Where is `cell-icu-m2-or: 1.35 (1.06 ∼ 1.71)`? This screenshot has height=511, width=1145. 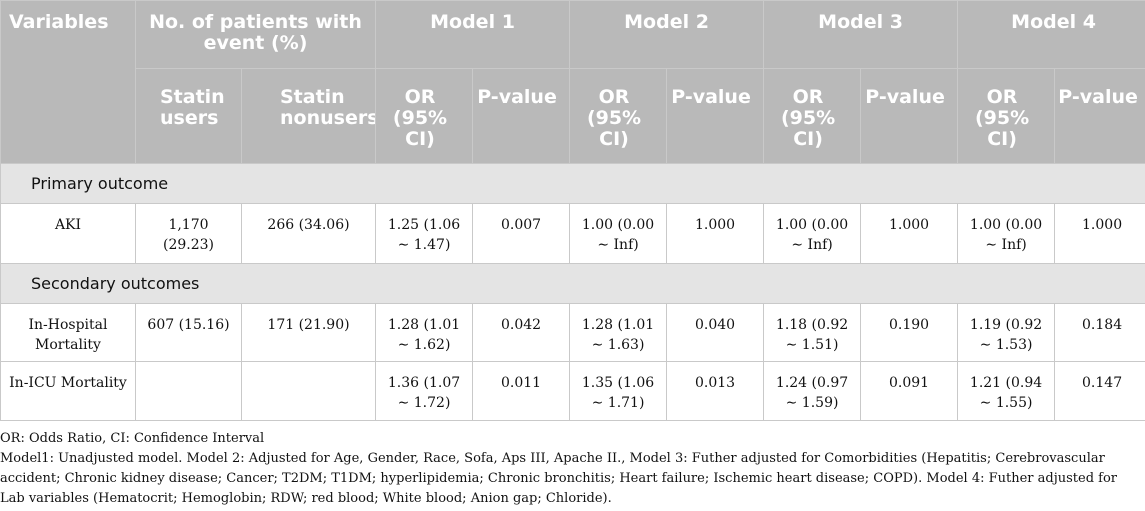
cell-icu-m2-or: 1.35 (1.06 ∼ 1.71) is located at coordinates (618, 391).